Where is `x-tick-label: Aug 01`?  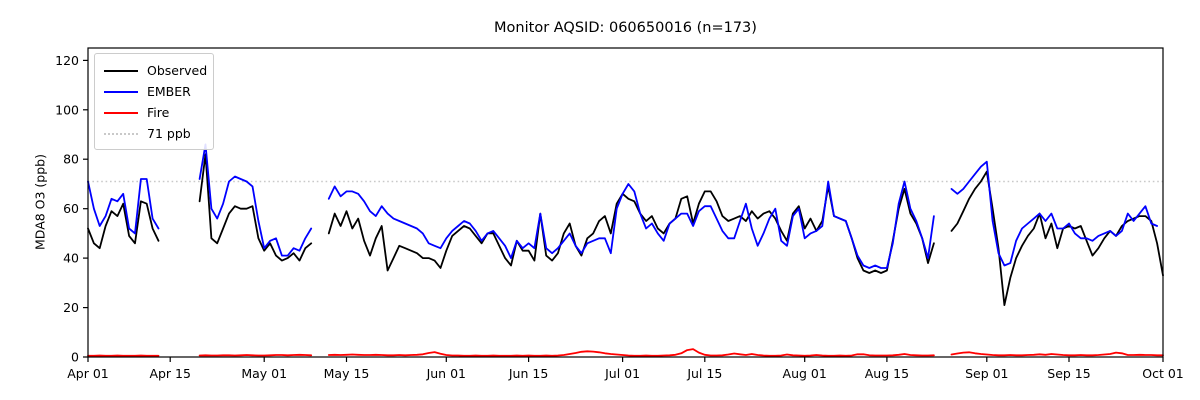 x-tick-label: Aug 01 is located at coordinates (805, 373).